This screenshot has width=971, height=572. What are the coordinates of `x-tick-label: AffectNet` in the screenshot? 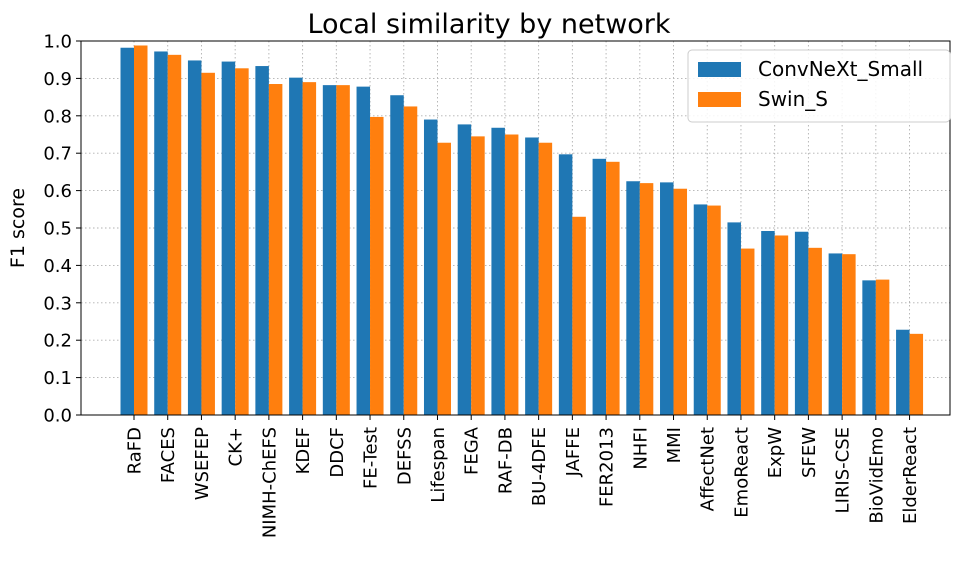 It's located at (708, 469).